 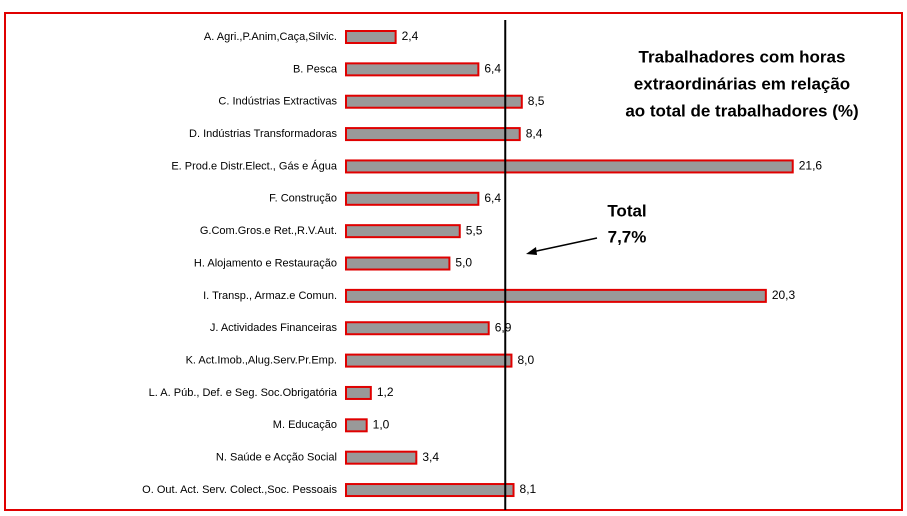 I want to click on category-label: B. Pesca, so click(x=315, y=69).